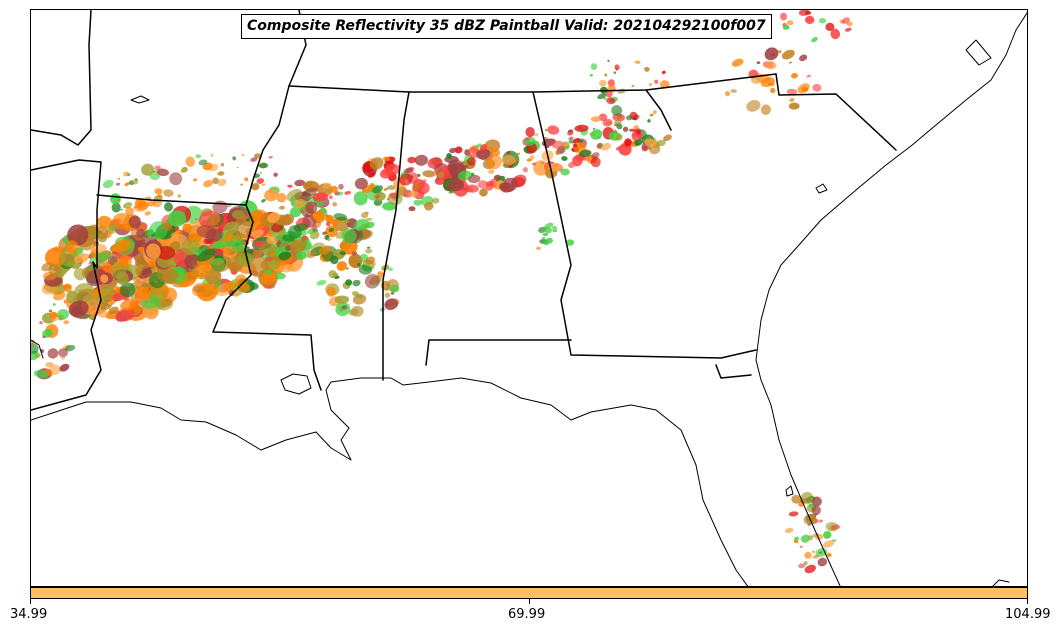 The image size is (1062, 633). I want to click on coastline, so click(789, 491).